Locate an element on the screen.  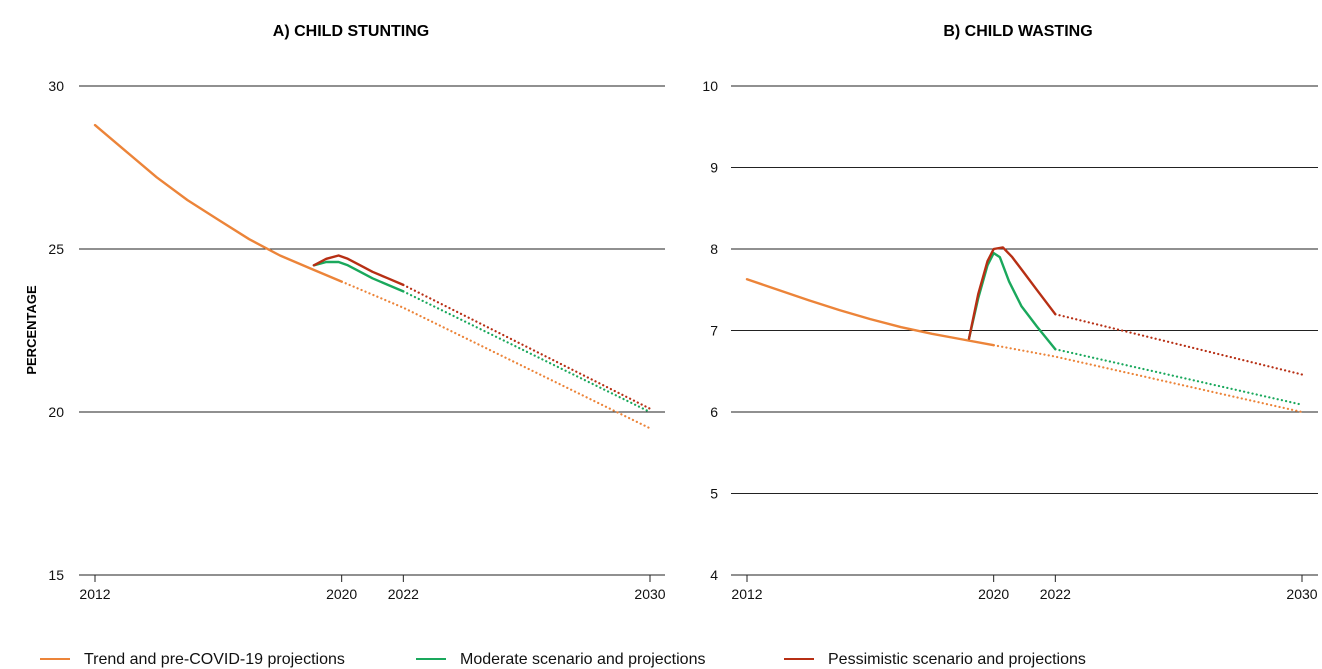
panel-b-y-tick-label: 4 is located at coordinates (714, 575).